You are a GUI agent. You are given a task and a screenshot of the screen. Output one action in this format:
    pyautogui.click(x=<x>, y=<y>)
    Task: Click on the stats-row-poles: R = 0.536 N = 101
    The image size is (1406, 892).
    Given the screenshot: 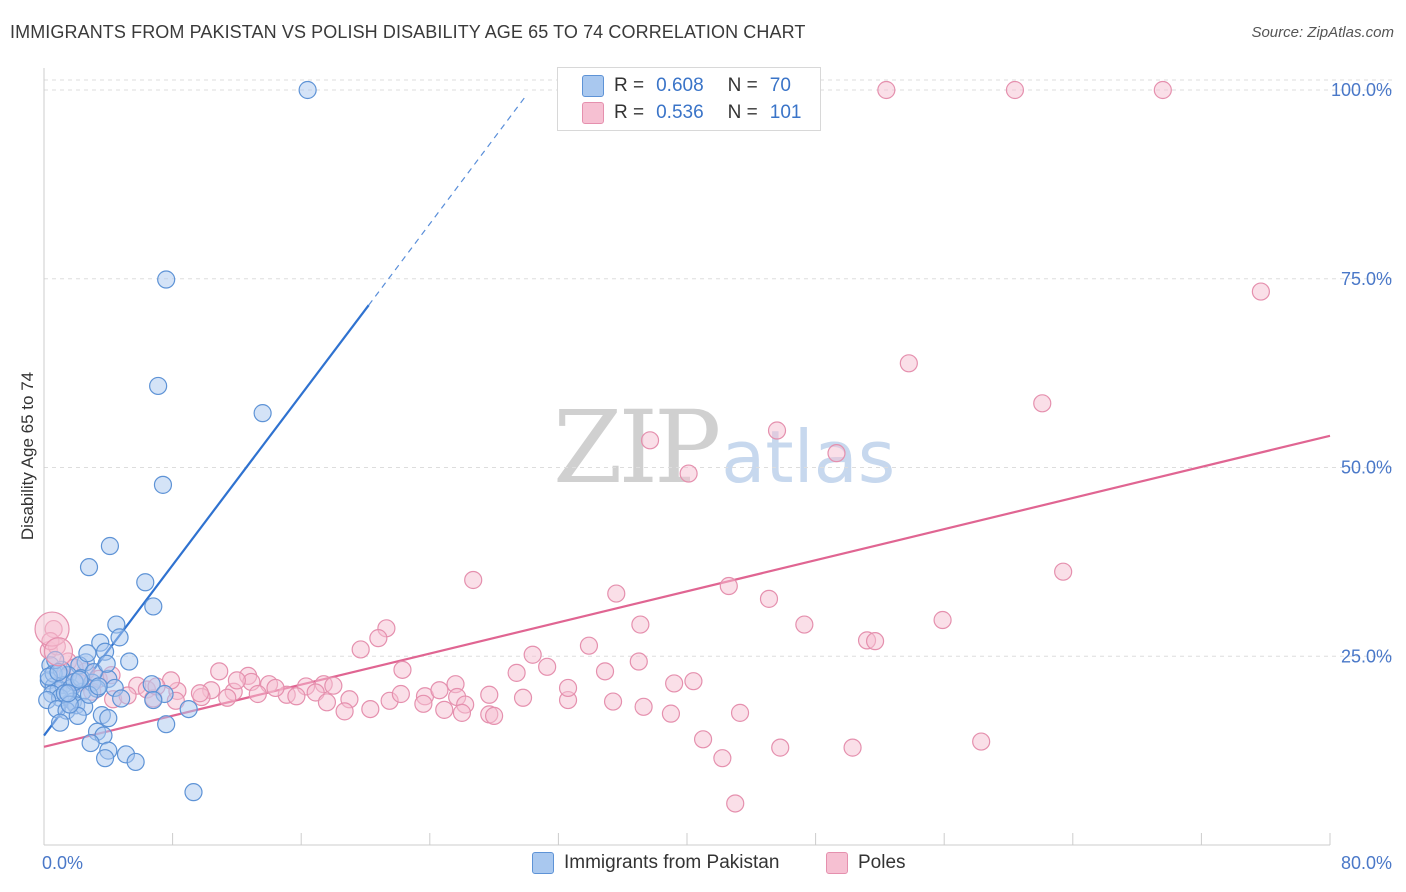 What is the action you would take?
    pyautogui.click(x=691, y=113)
    